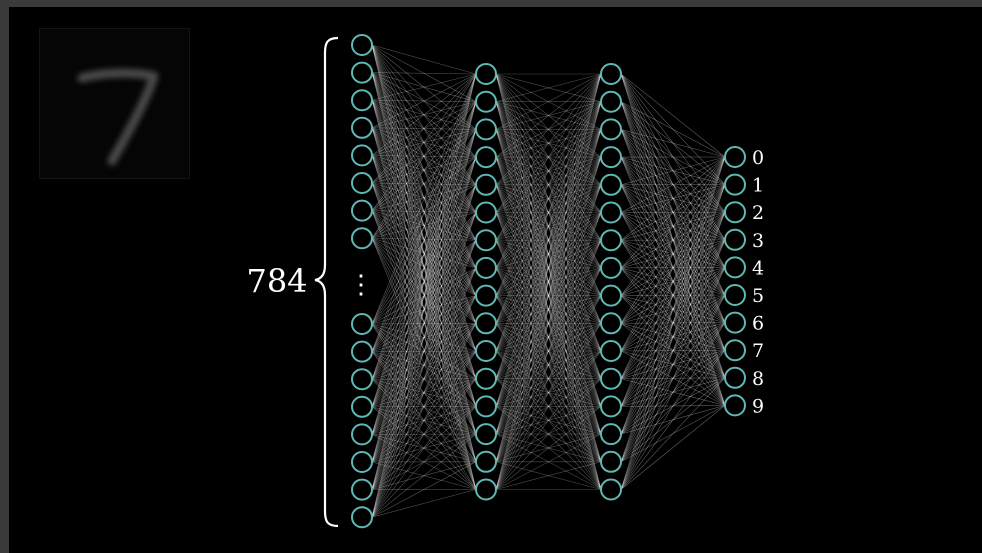  I want to click on output-label-3: 3, so click(758, 241).